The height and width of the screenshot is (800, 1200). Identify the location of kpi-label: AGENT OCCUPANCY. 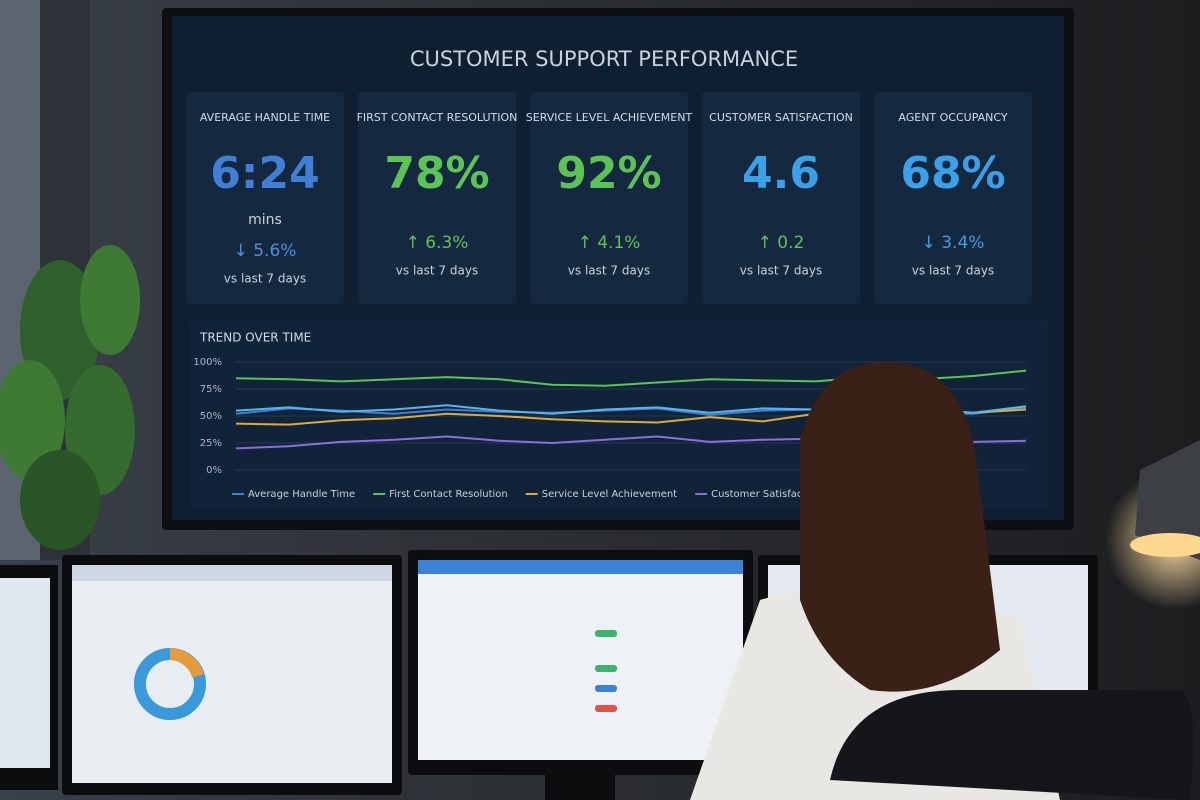
(952, 117).